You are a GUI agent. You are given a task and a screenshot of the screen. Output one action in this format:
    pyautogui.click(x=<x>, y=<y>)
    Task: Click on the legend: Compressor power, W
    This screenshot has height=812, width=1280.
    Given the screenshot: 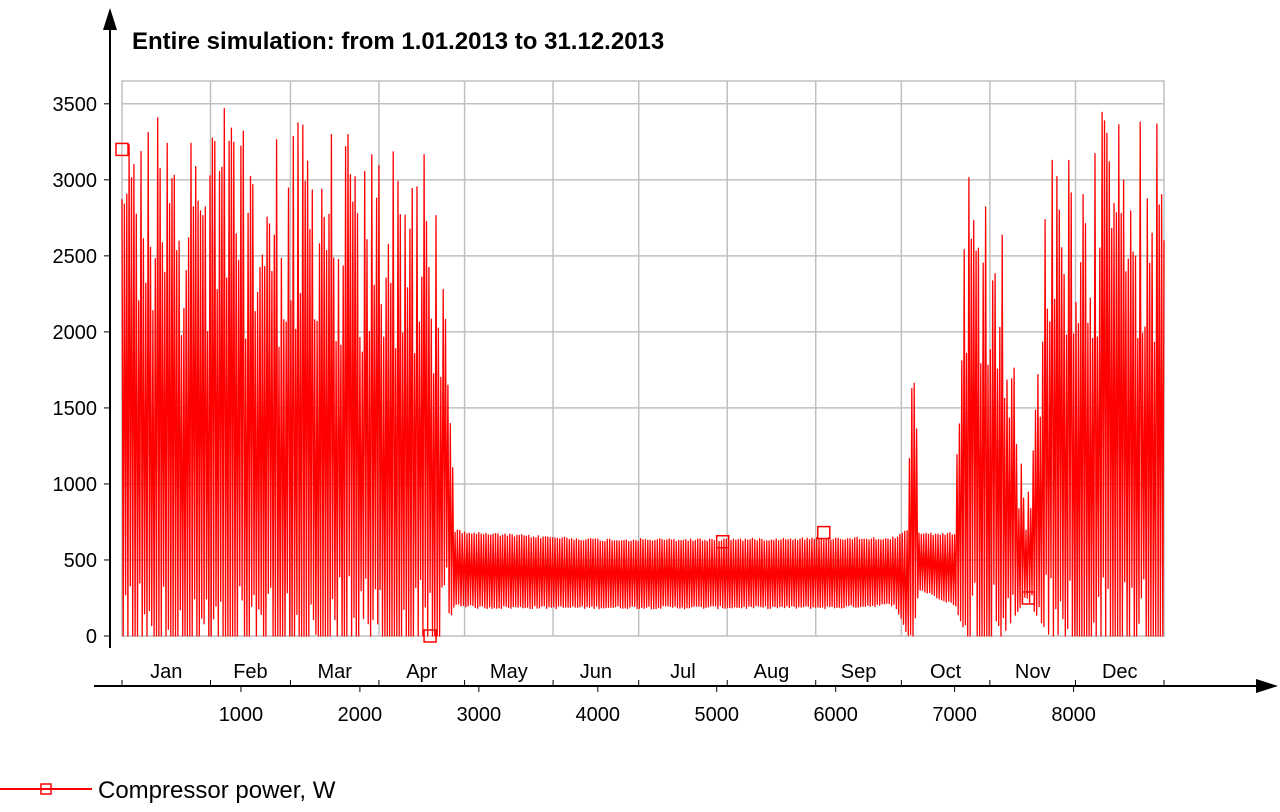 What is the action you would take?
    pyautogui.click(x=168, y=790)
    